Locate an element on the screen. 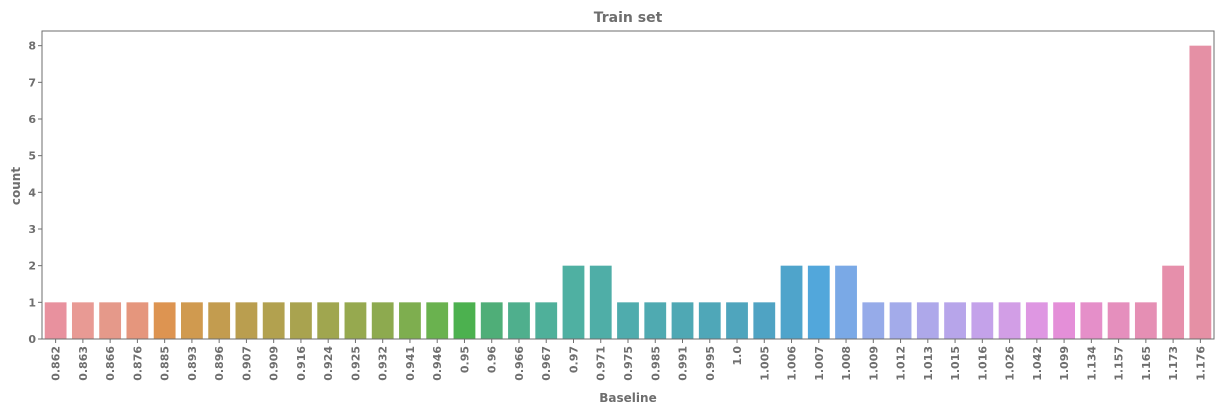  x-tick-label-17: 0.966 is located at coordinates (519, 363).